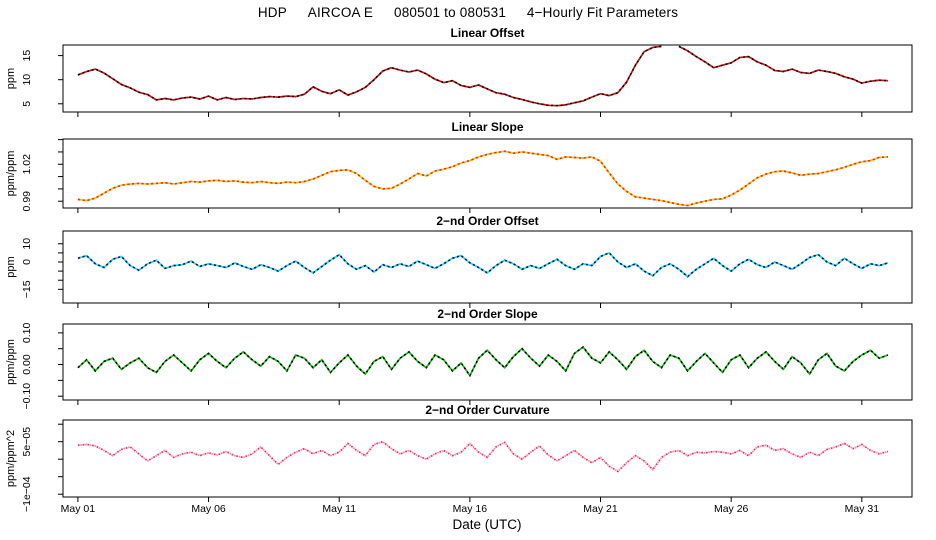 The image size is (936, 540). I want to click on x-tick-label: May 01, so click(78, 509).